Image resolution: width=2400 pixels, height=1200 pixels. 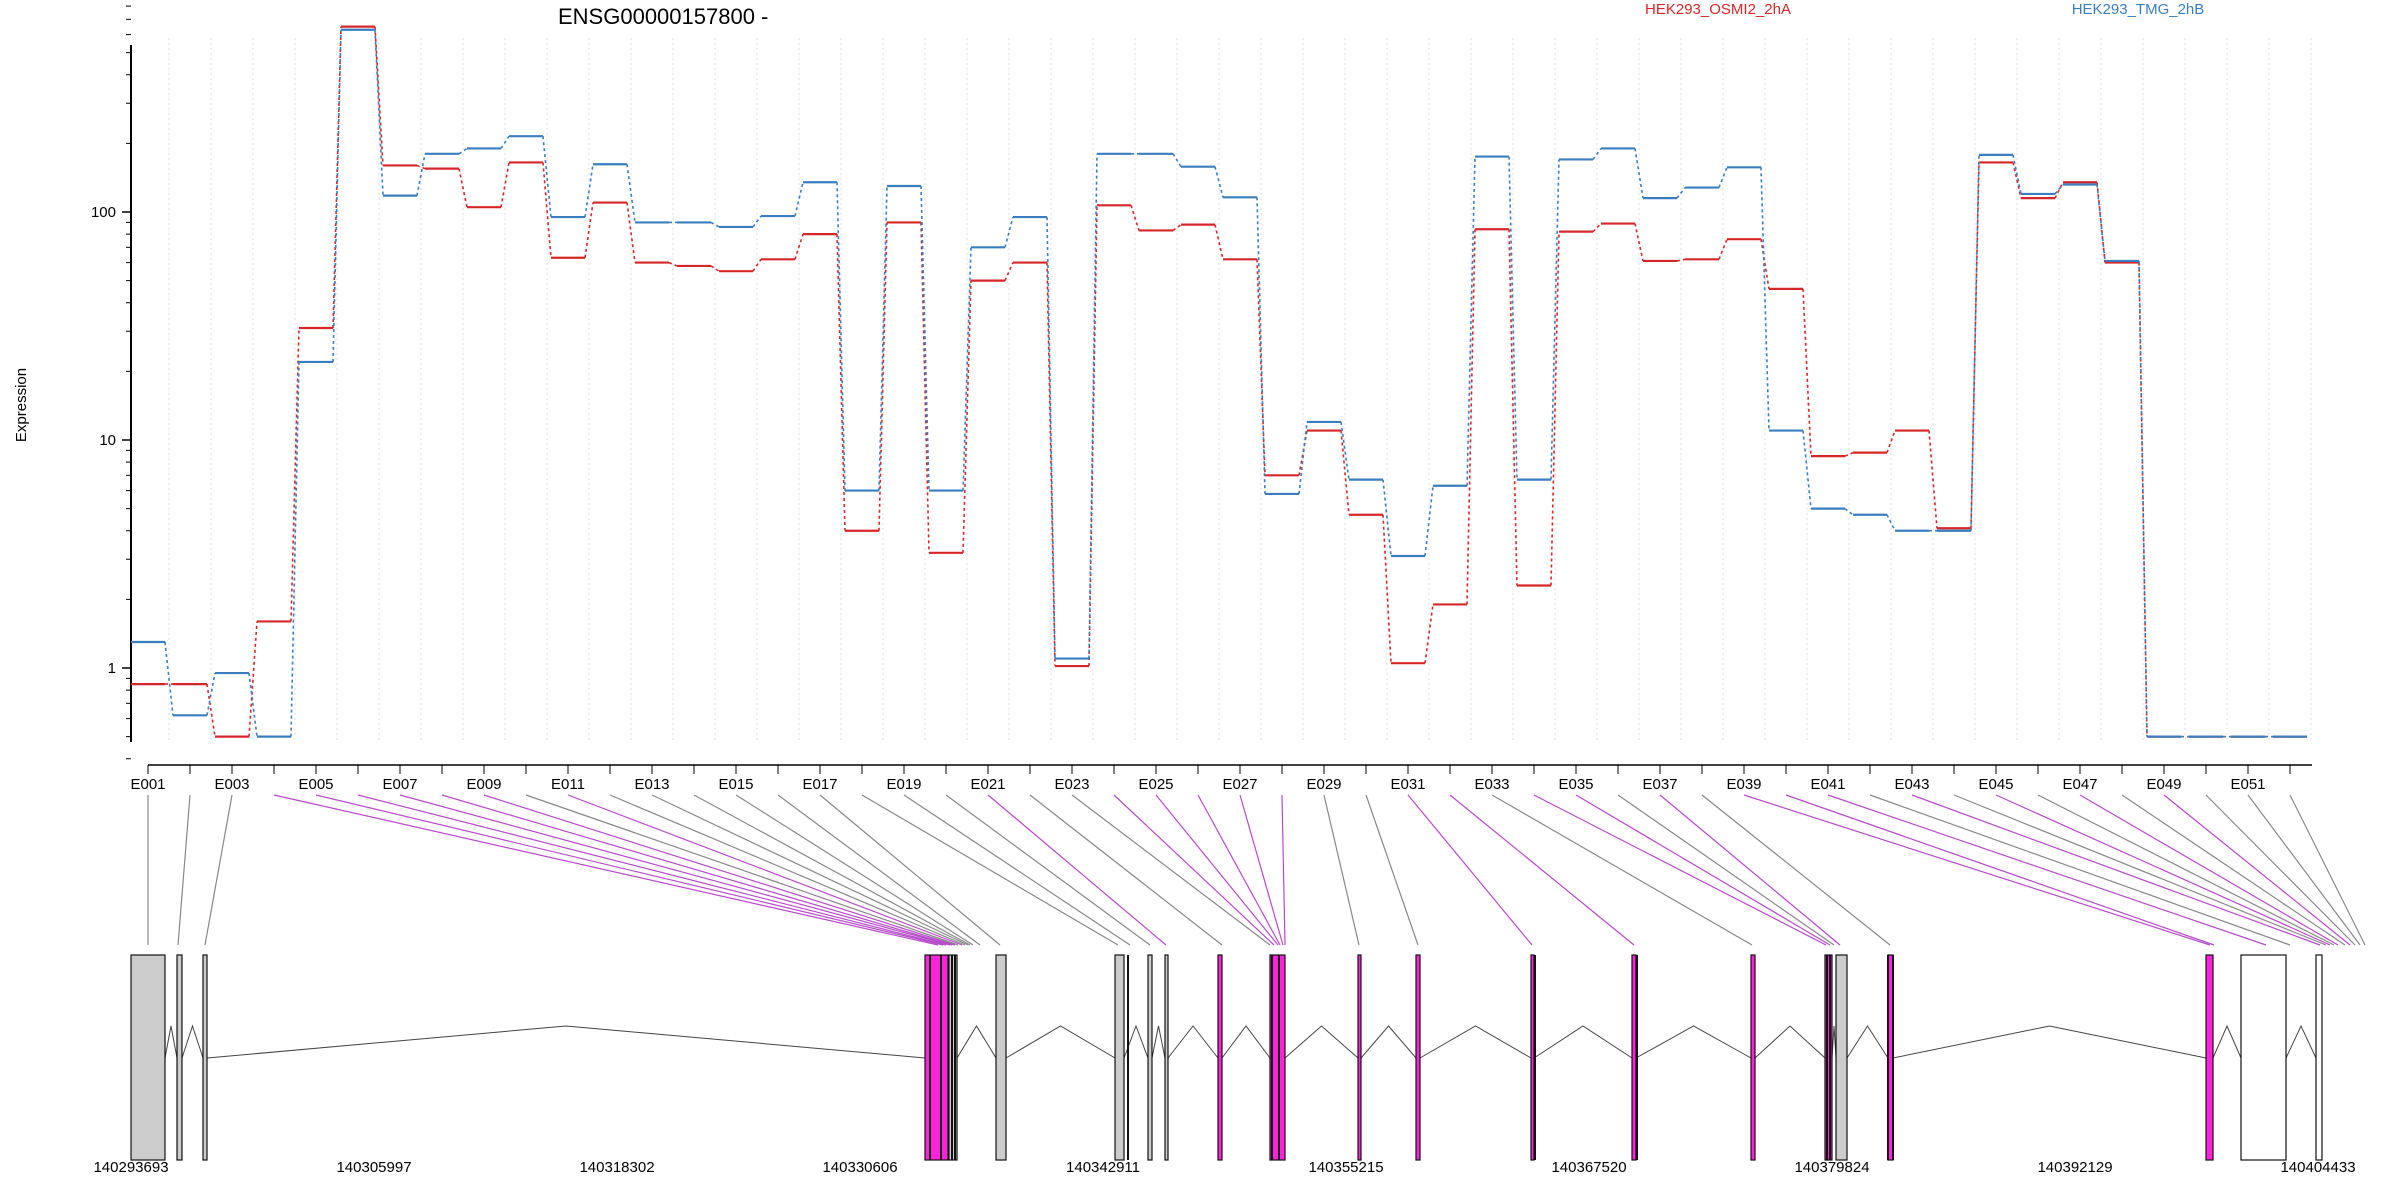 I want to click on connector-layer, so click(x=1256, y=870).